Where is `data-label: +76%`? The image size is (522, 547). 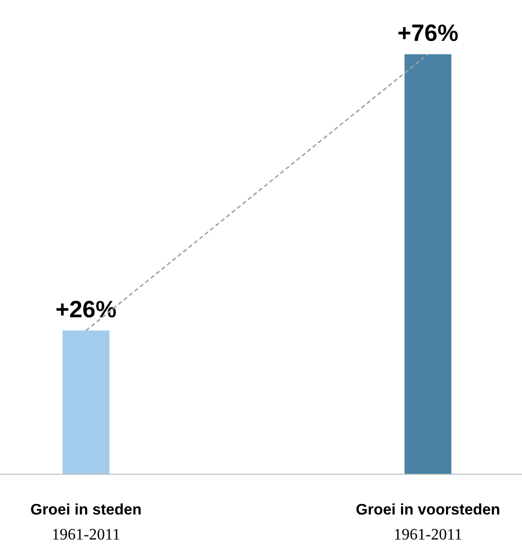
data-label: +76% is located at coordinates (428, 33).